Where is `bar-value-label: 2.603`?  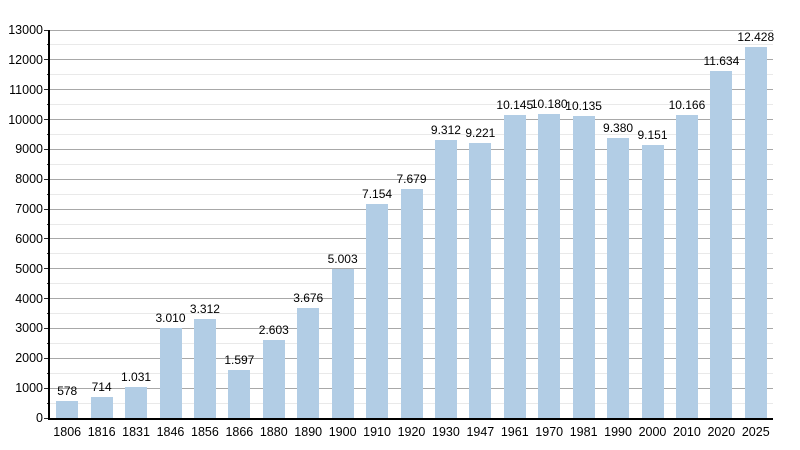
bar-value-label: 2.603 is located at coordinates (273, 330).